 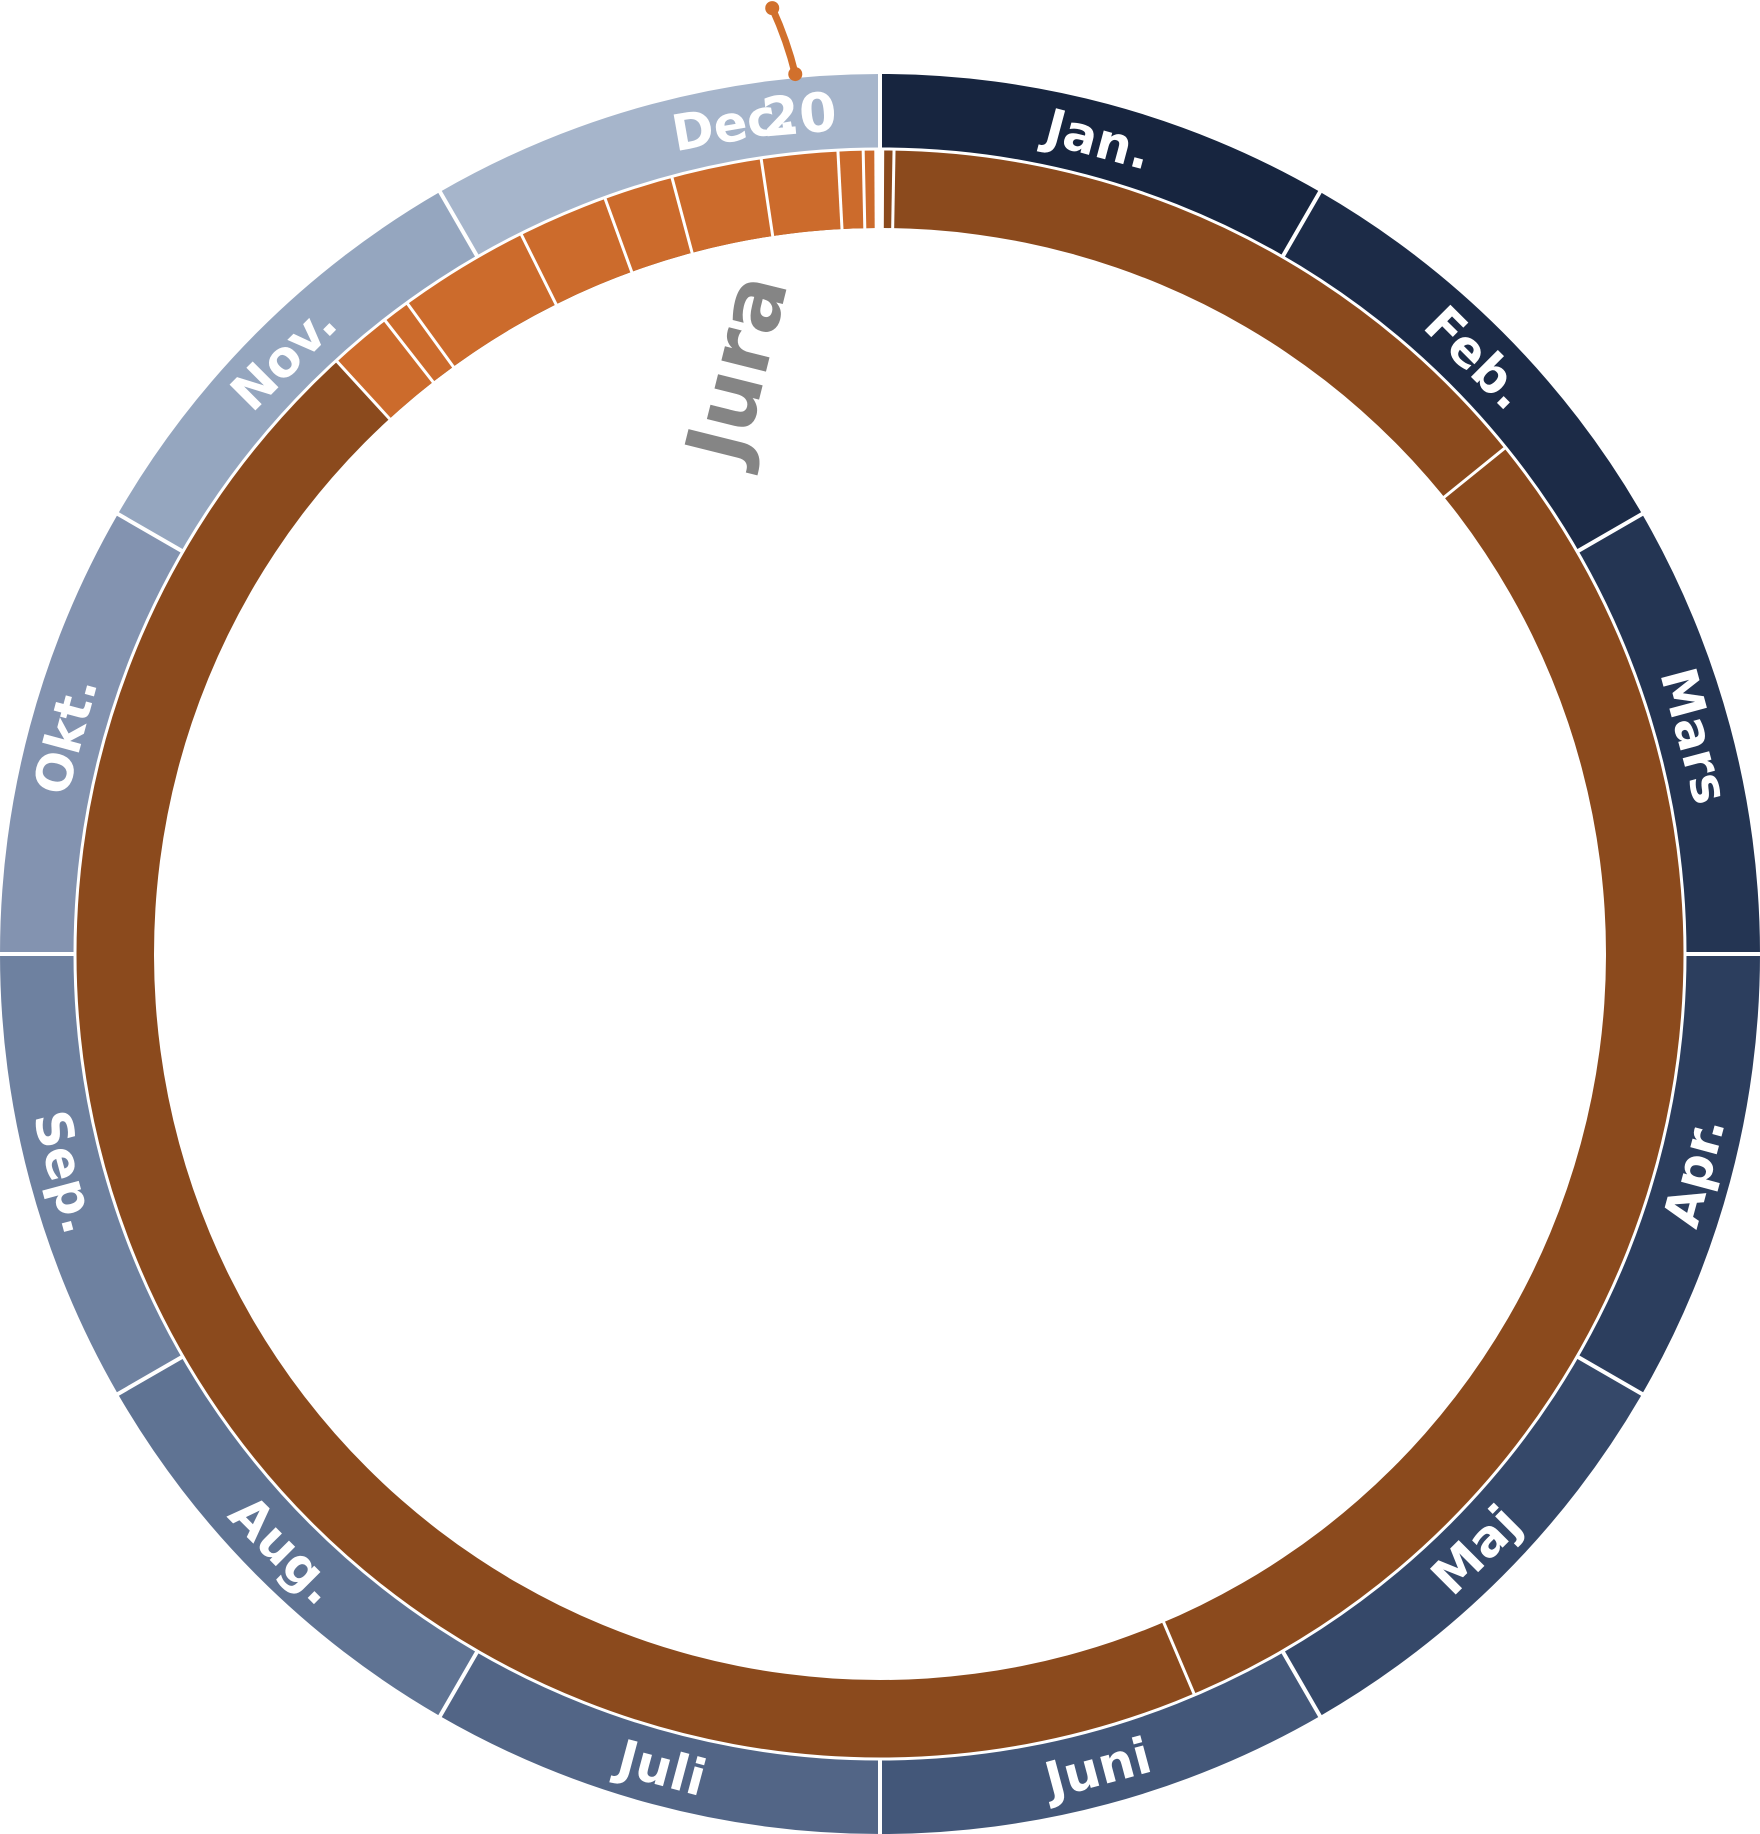 I want to click on era-label: Jura, so click(x=736, y=370).